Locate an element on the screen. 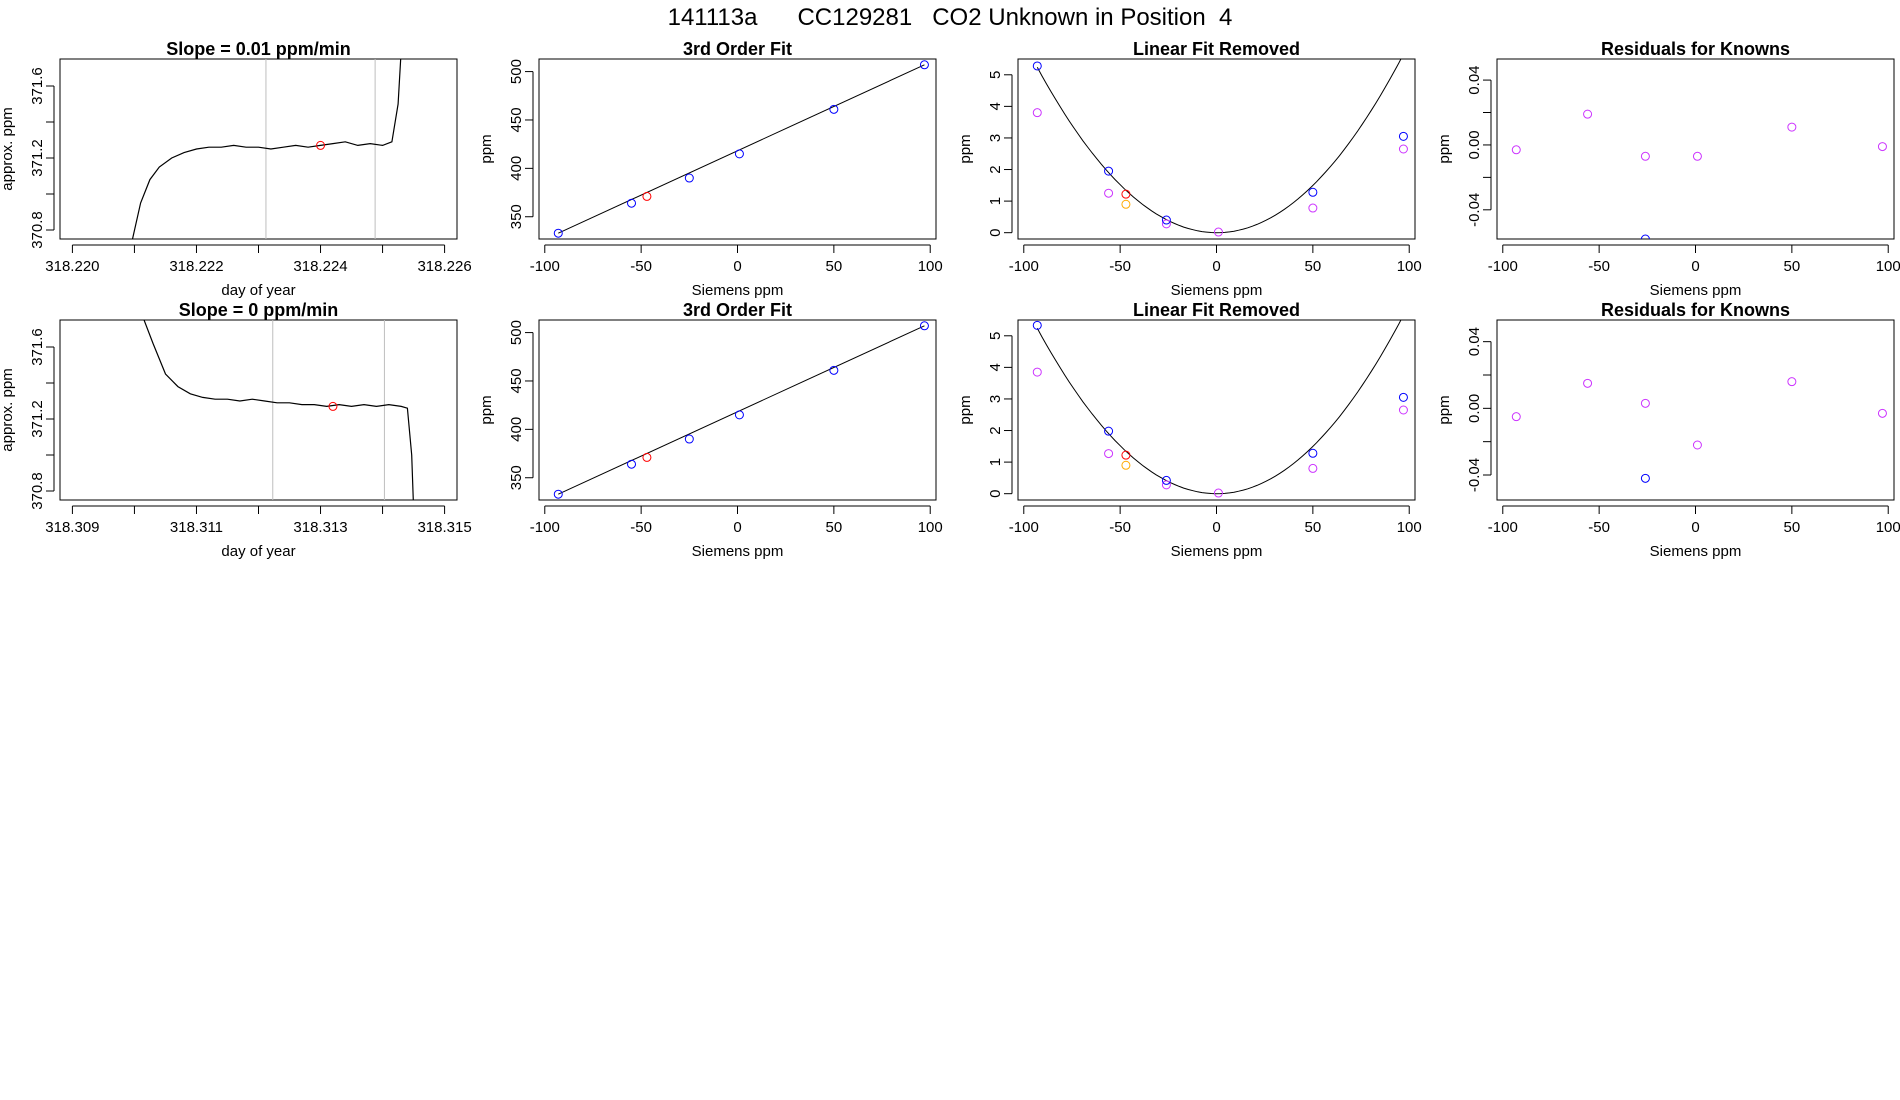 The height and width of the screenshot is (1100, 1900). plot-frame is located at coordinates (1695, 149).